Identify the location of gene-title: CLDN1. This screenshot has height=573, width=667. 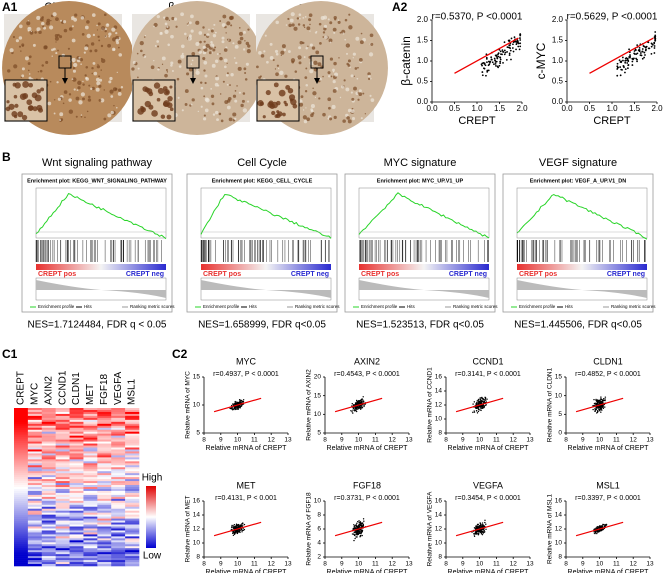
(608, 361).